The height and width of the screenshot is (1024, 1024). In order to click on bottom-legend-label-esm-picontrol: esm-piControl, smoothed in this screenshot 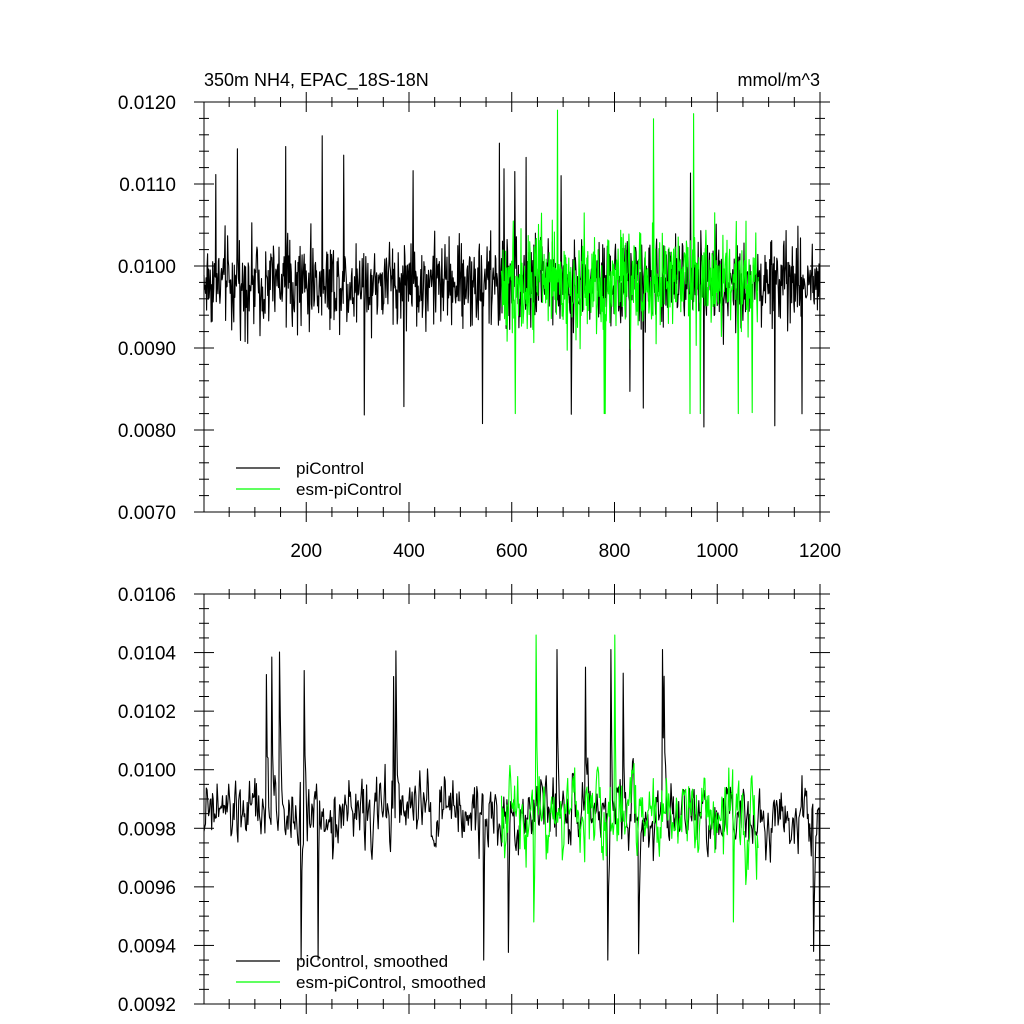, I will do `click(391, 982)`.